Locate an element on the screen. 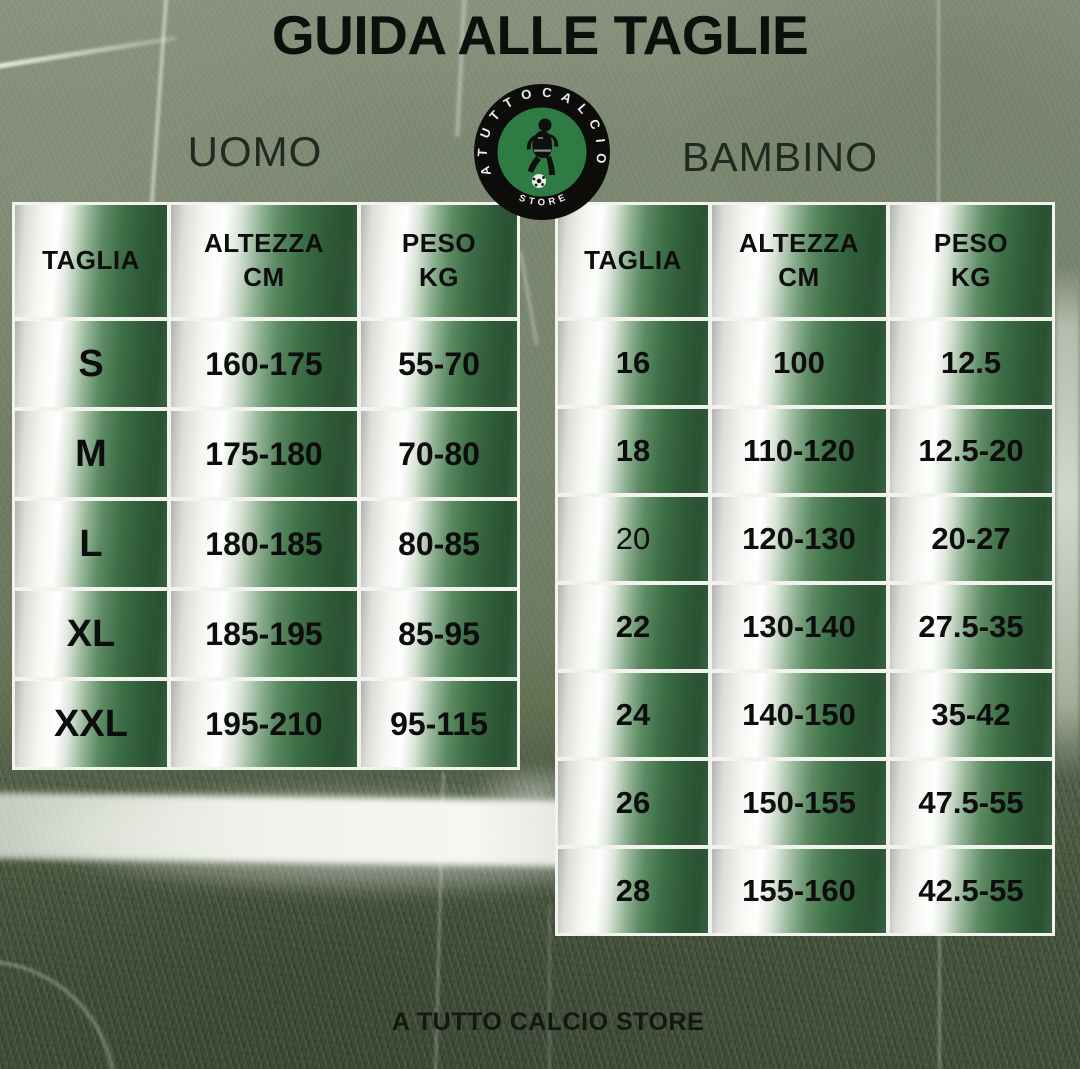 The image size is (1080, 1069). bambino-row-22-altezza: 130-140 is located at coordinates (799, 627).